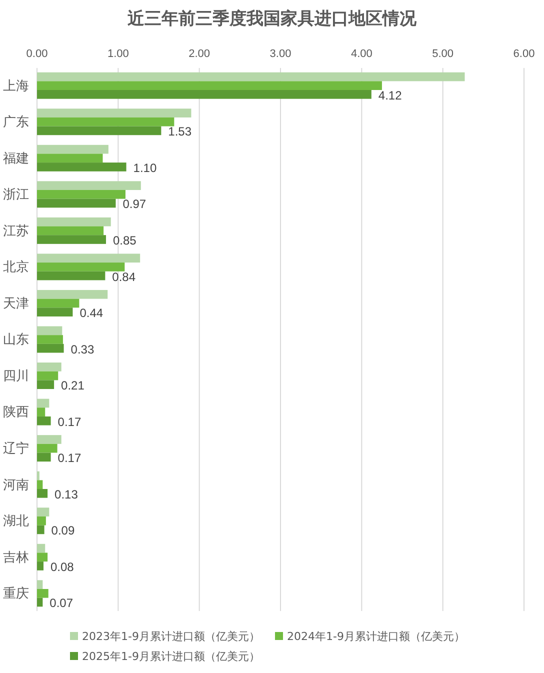  Describe the element at coordinates (16, 230) in the screenshot. I see `y-tick-label: 江苏` at that location.